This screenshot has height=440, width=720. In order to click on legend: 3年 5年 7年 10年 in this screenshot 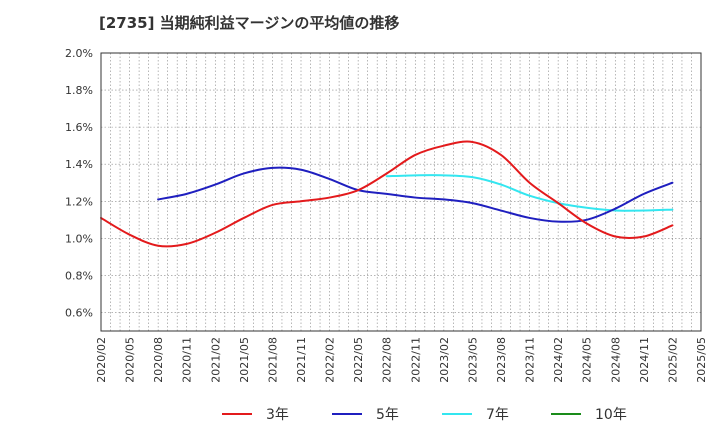, I will do `click(424, 415)`.